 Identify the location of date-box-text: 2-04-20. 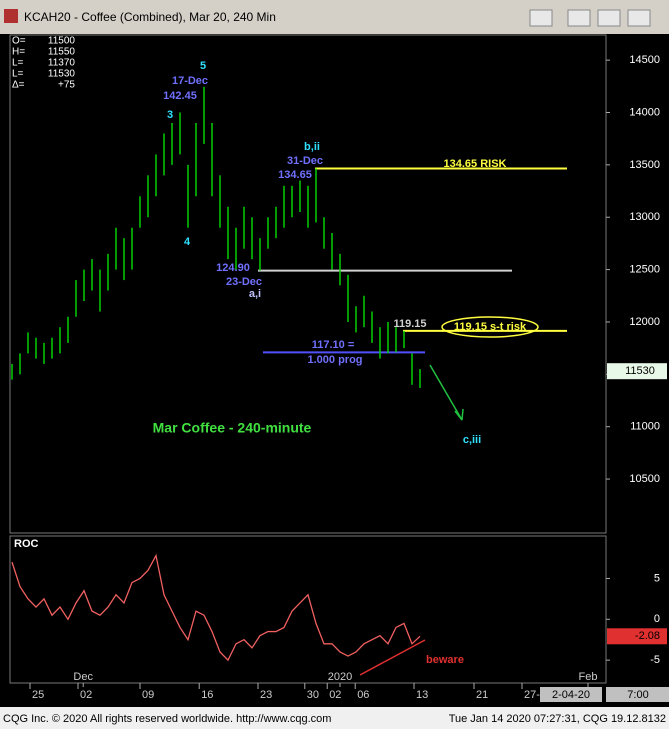
(571, 695).